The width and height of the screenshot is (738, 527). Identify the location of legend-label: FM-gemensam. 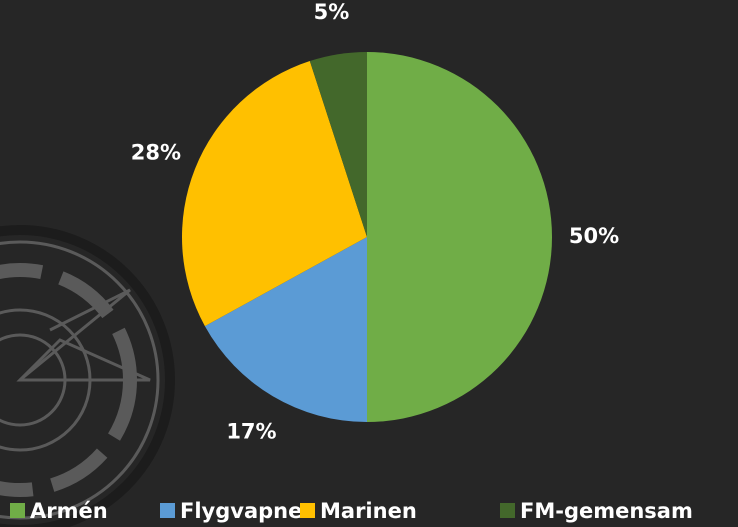
(606, 511).